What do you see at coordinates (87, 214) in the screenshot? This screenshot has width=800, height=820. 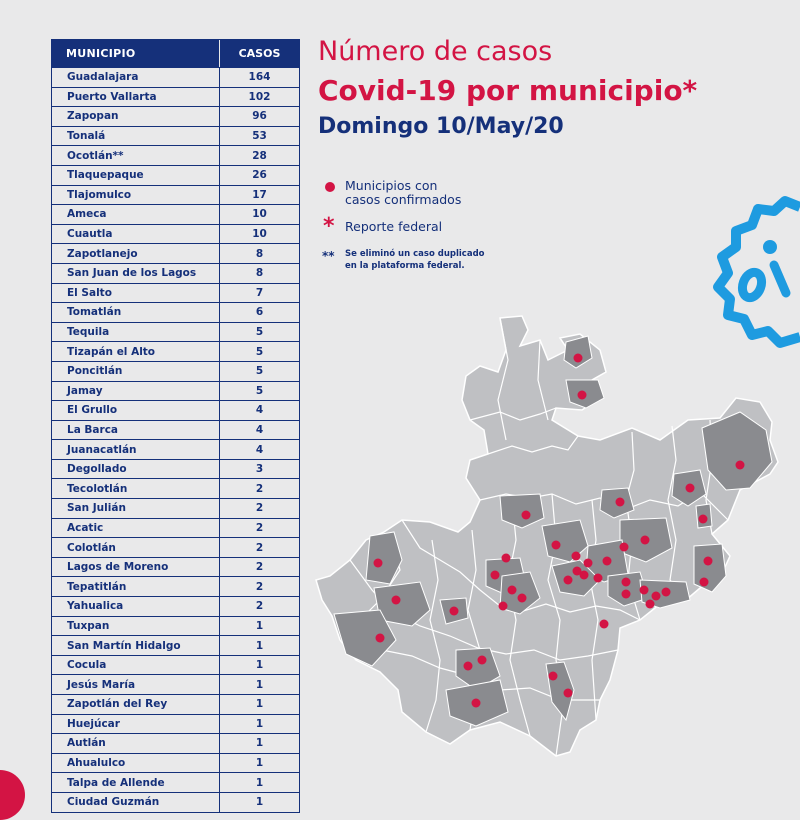 I see `municipio-name: Ameca` at bounding box center [87, 214].